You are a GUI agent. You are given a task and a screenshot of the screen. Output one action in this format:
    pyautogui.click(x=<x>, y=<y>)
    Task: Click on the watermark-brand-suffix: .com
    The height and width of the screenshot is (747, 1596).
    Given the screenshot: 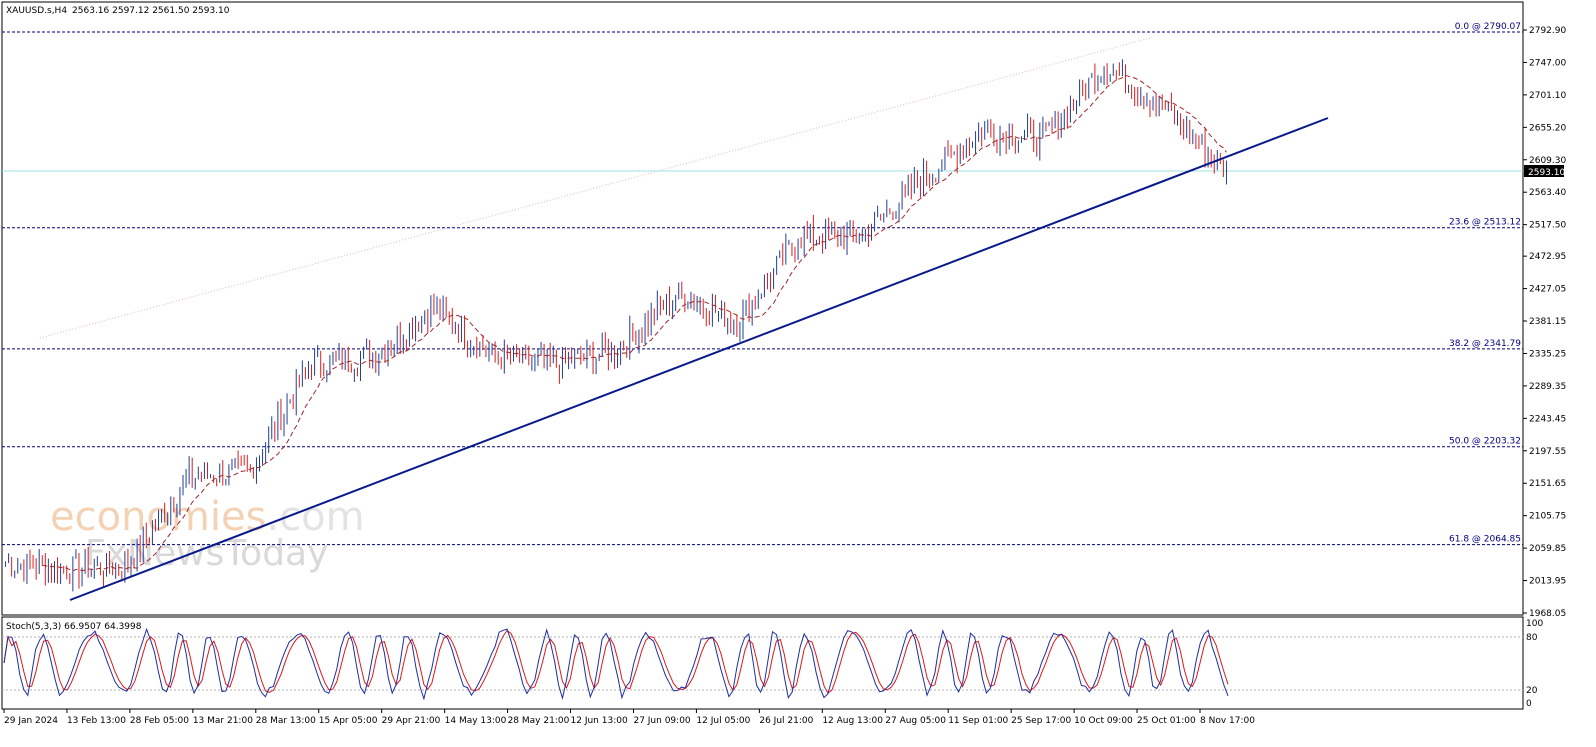 What is the action you would take?
    pyautogui.click(x=315, y=517)
    